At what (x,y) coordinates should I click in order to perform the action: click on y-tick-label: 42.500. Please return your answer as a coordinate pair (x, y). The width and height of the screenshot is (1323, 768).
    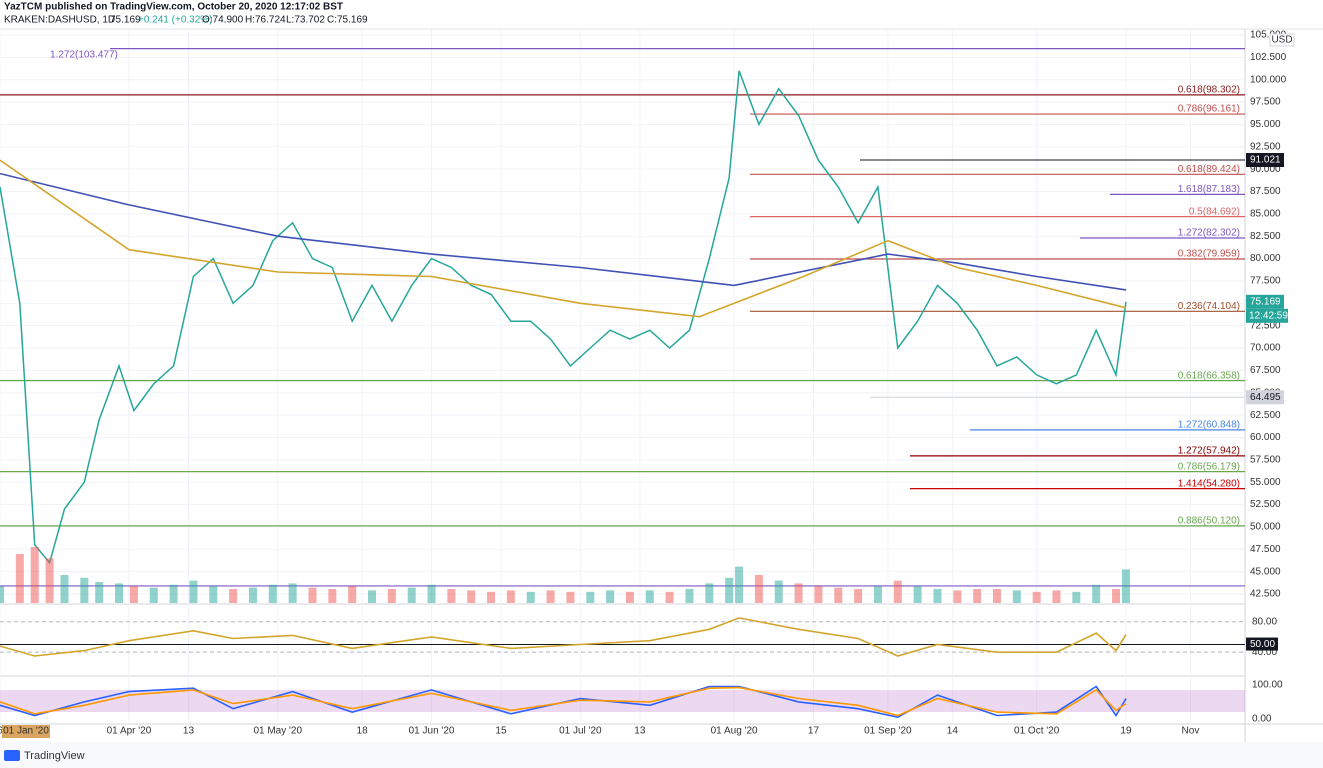
    Looking at the image, I should click on (1265, 594).